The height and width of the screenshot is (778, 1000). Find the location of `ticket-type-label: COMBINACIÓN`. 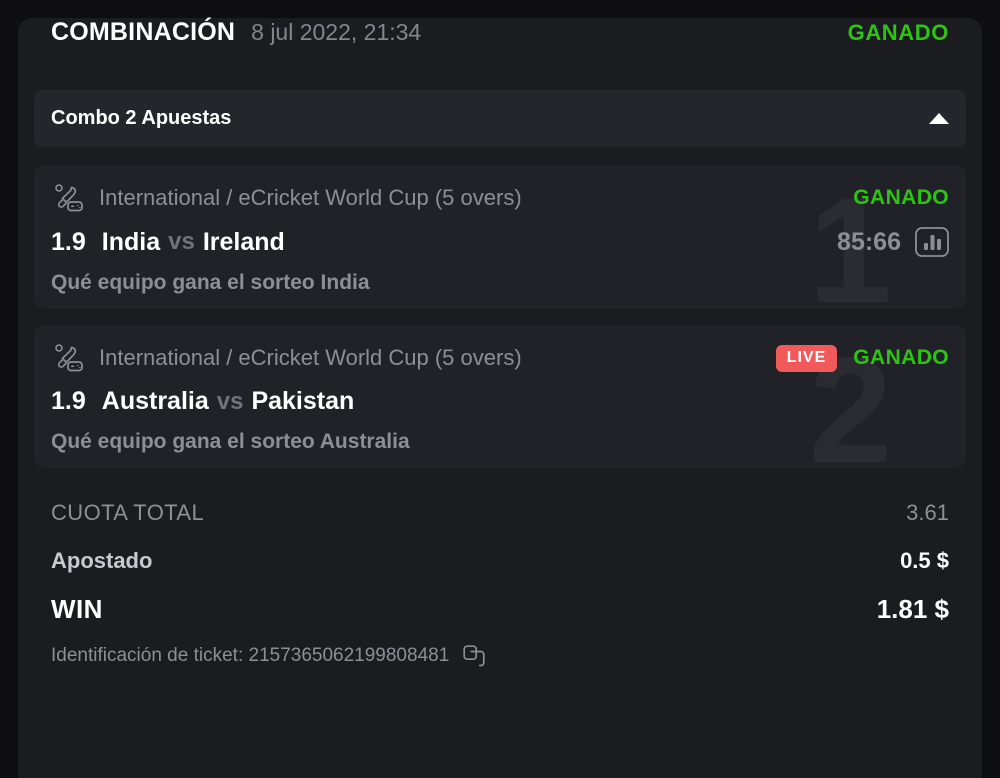

ticket-type-label: COMBINACIÓN is located at coordinates (143, 32).